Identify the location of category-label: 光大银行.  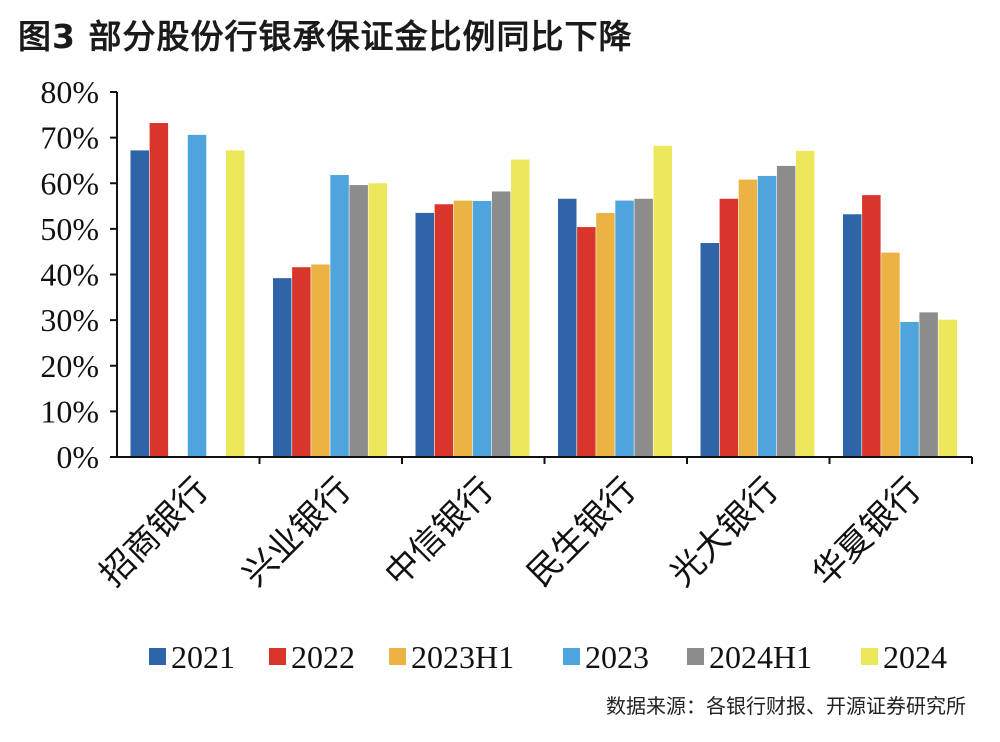
(724, 532).